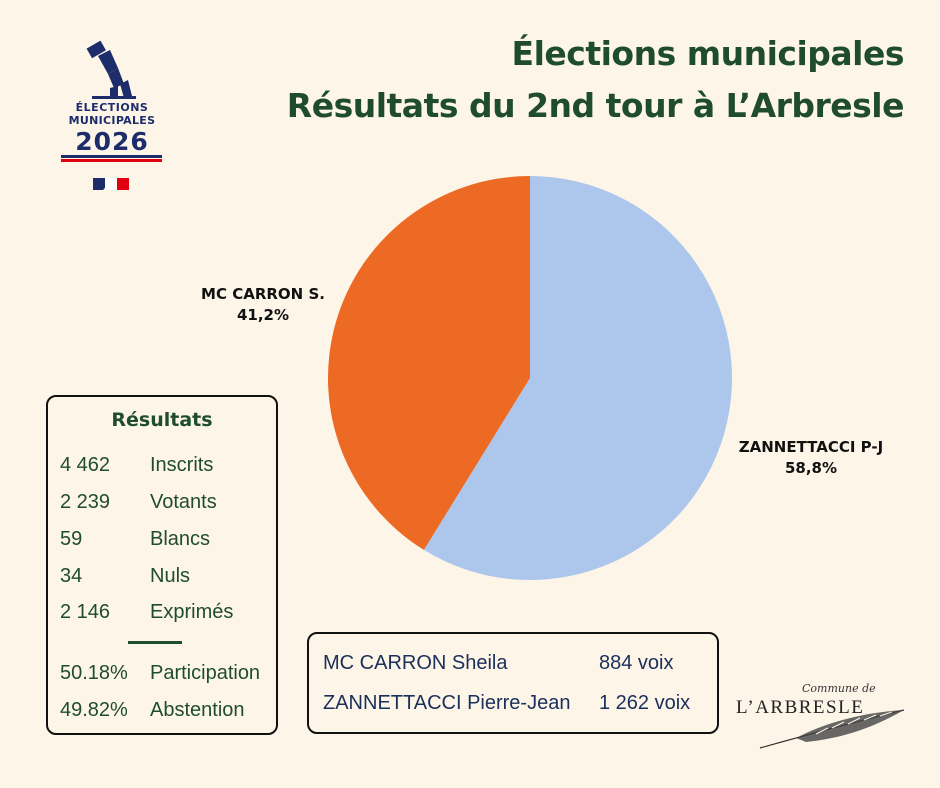 The height and width of the screenshot is (788, 940). Describe the element at coordinates (595, 105) in the screenshot. I see `title-line-2: Résultats du 2nd tour à L’Arbresle` at that location.